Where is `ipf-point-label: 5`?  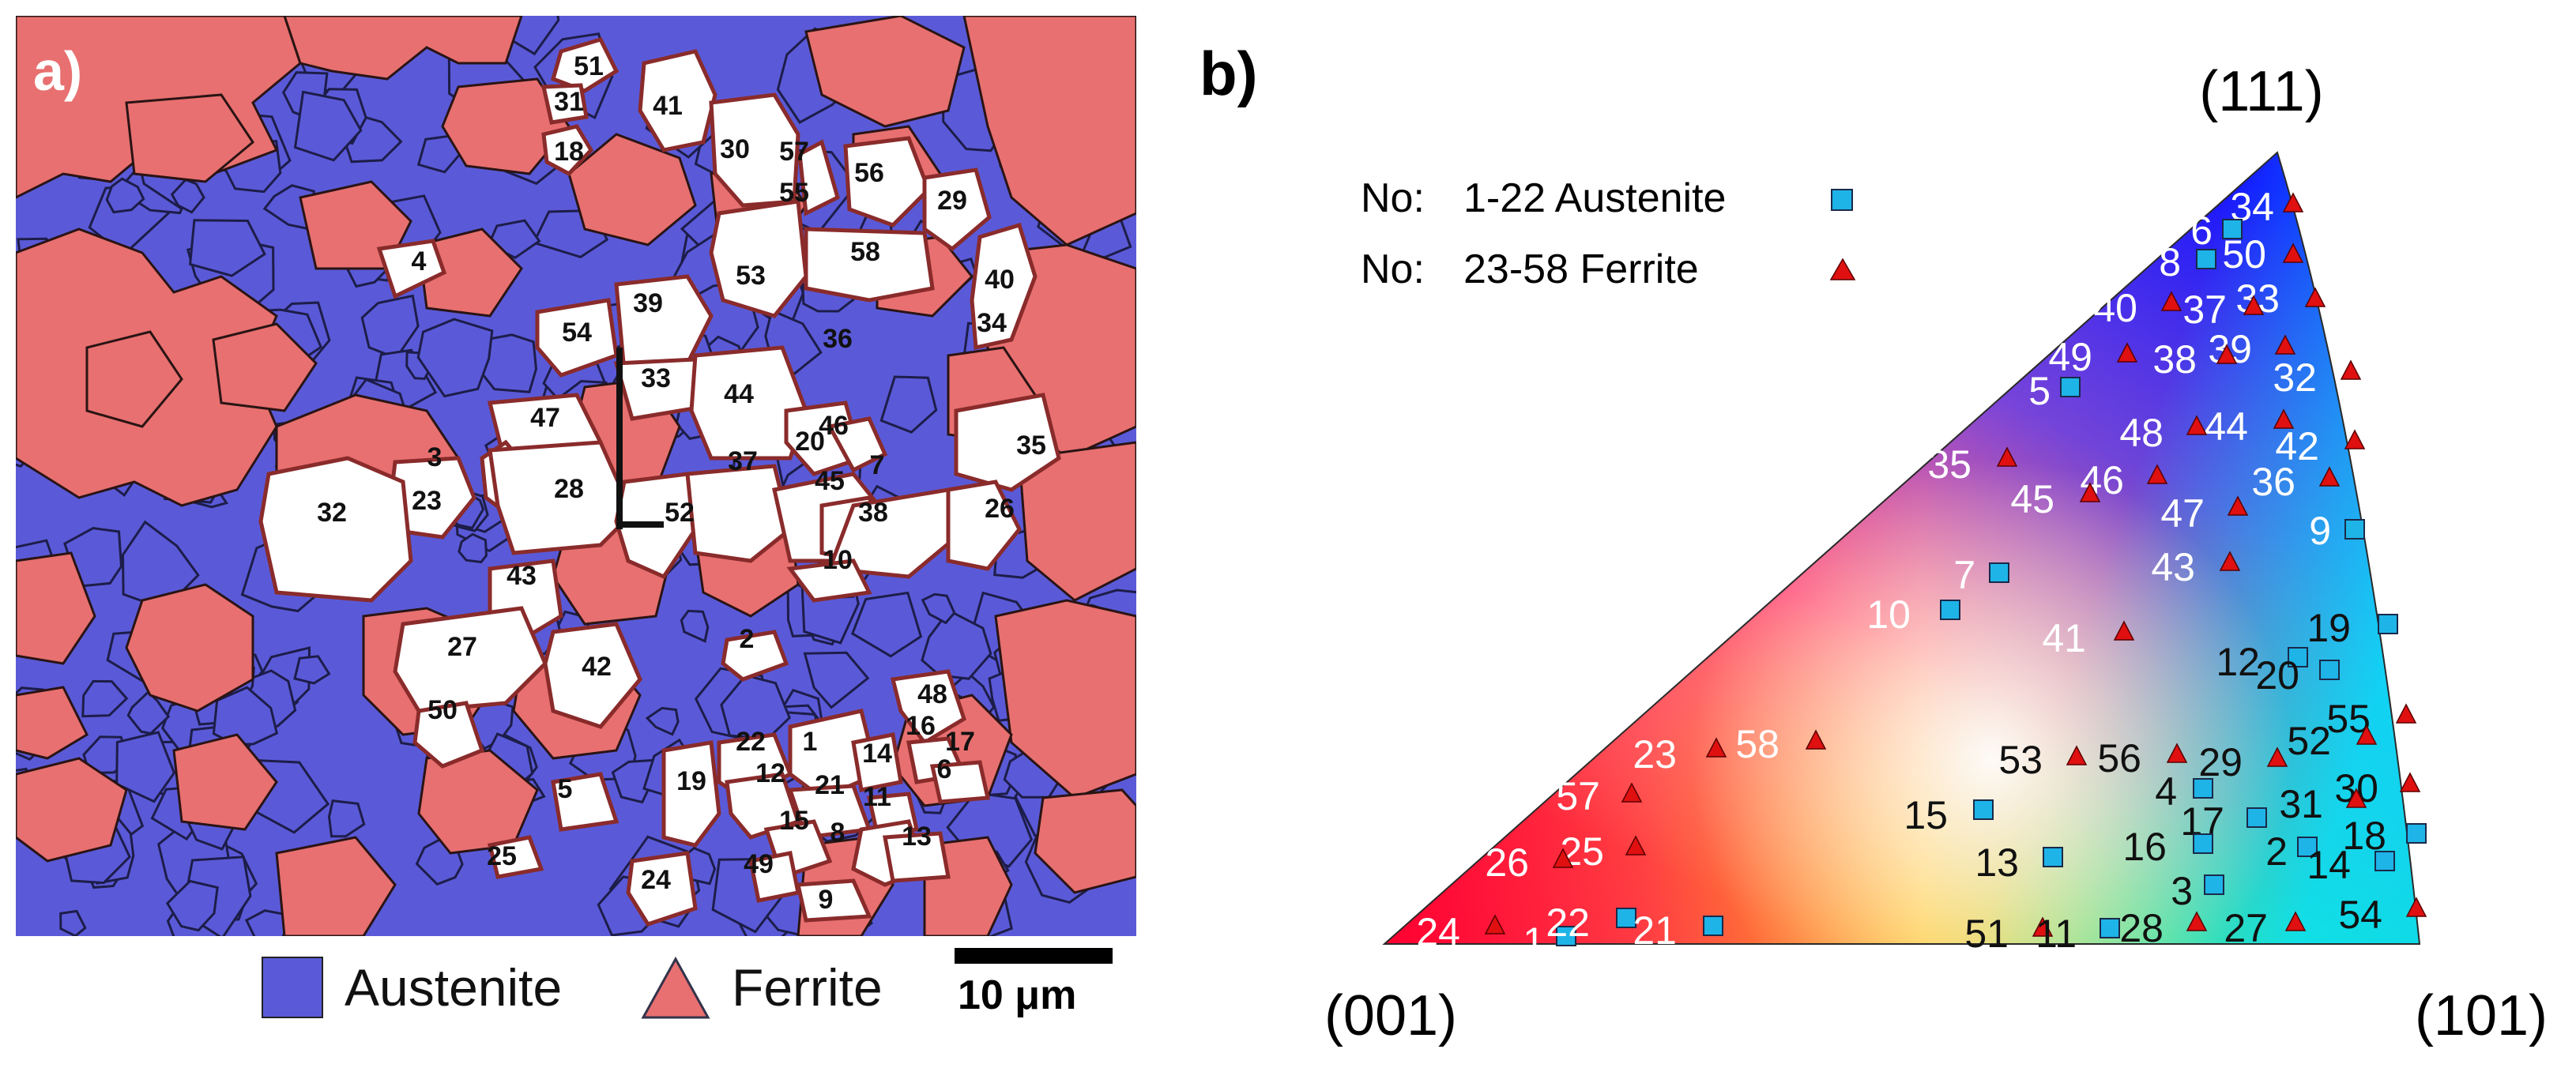 ipf-point-label: 5 is located at coordinates (2039, 391).